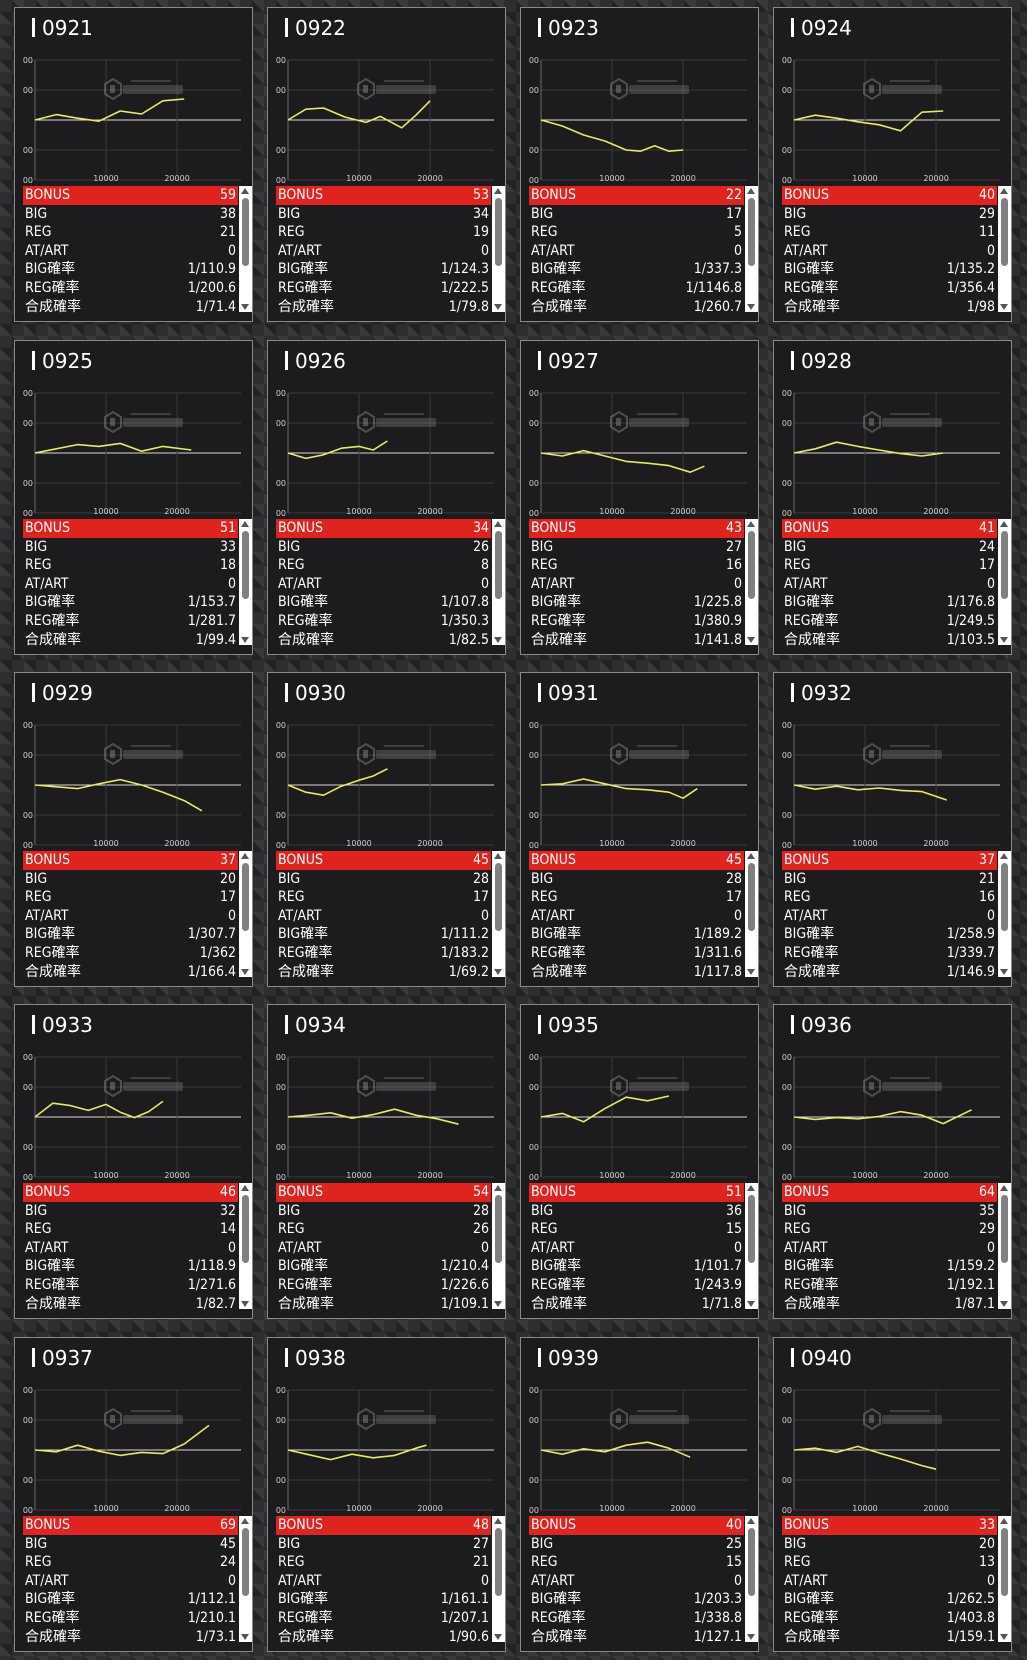 The height and width of the screenshot is (1660, 1027). Describe the element at coordinates (639, 362) in the screenshot. I see `machine-card-header: 0927` at that location.